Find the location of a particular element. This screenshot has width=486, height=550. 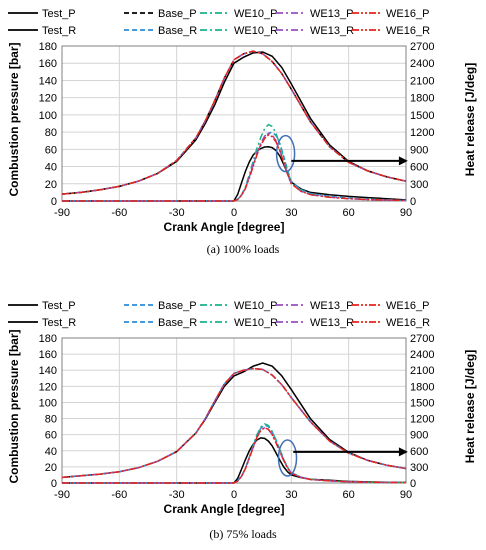

series-line-we13-r is located at coordinates (234, 455).